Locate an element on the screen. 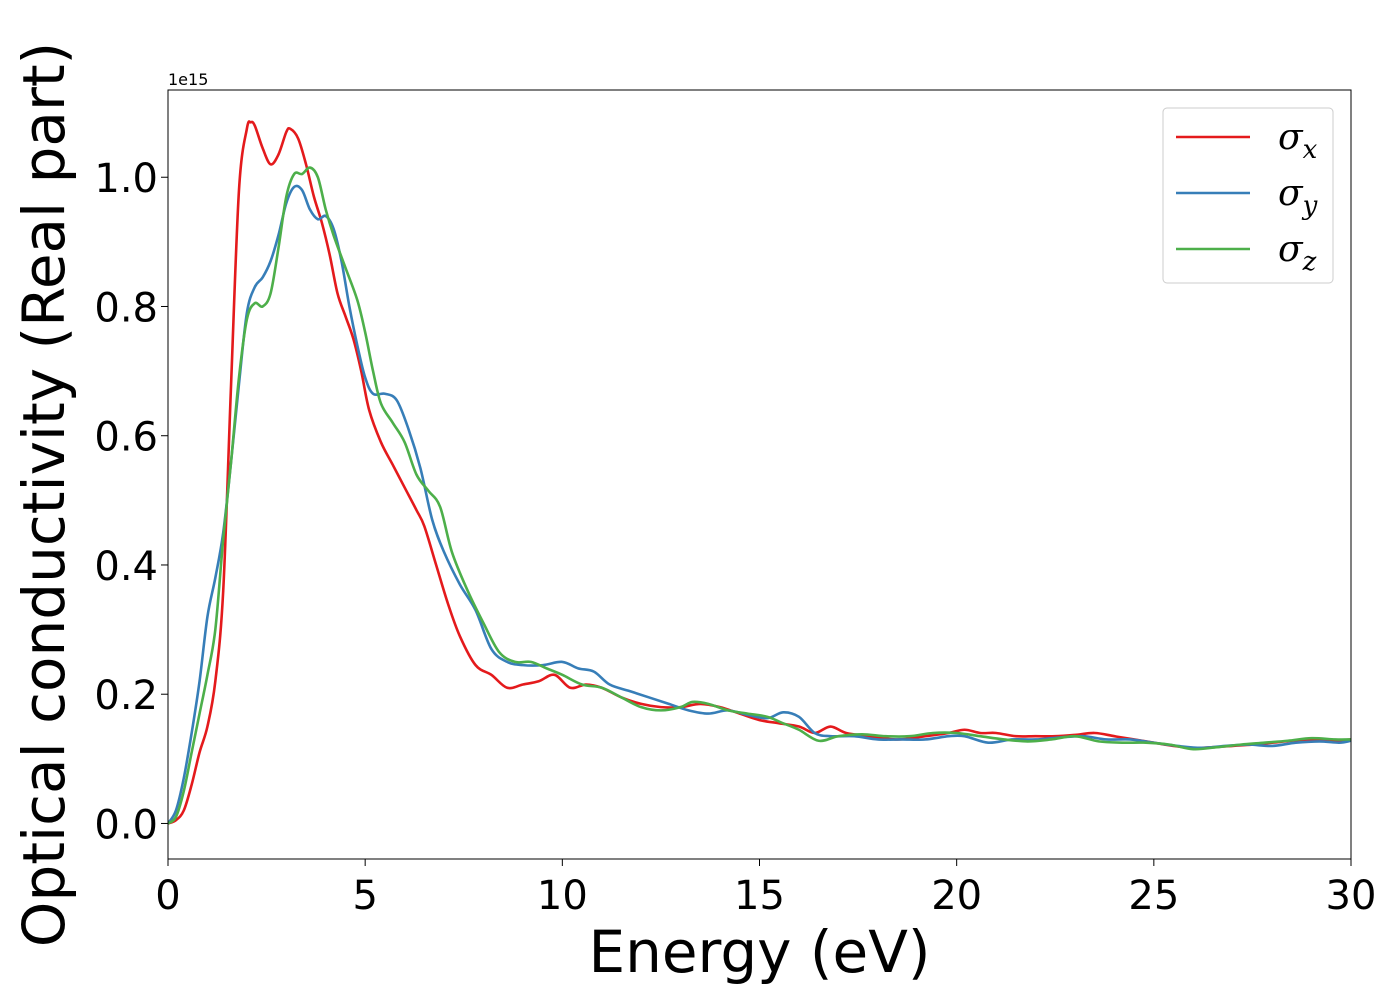 The width and height of the screenshot is (1400, 1000). y-tick-label: 0.2 is located at coordinates (126, 696).